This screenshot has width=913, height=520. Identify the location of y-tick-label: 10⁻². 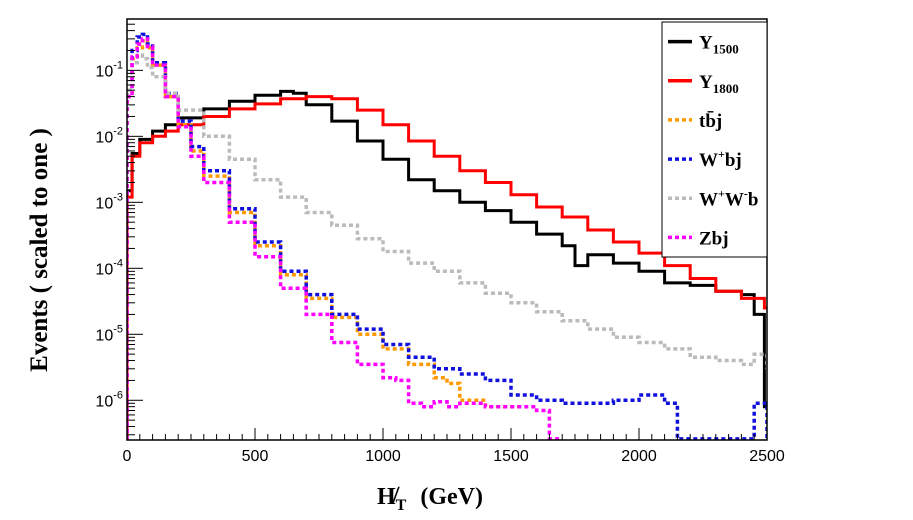
(109, 135).